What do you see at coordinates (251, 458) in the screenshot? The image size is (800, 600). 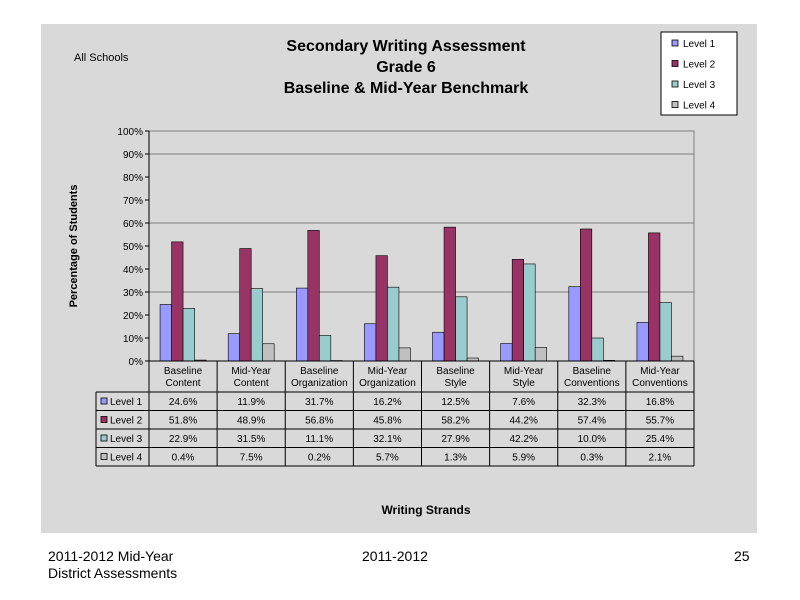 I see `data-label: 7.5%` at bounding box center [251, 458].